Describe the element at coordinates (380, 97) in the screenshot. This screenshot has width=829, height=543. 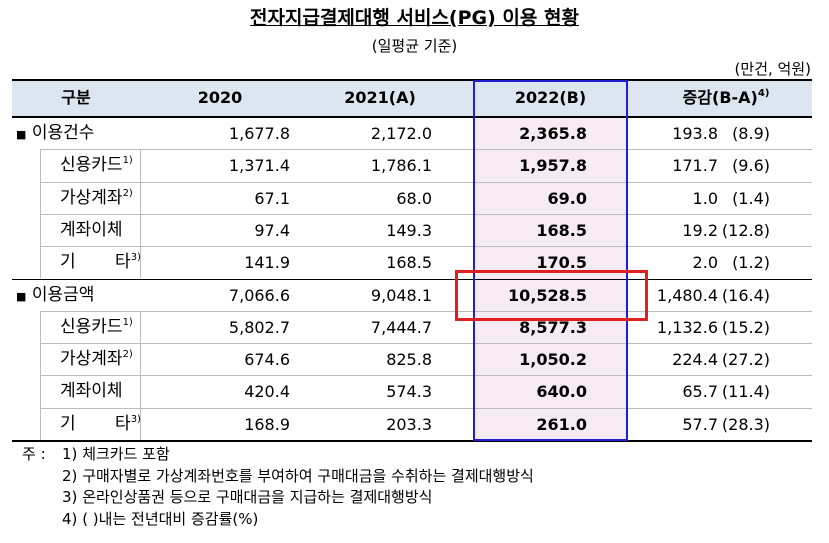
I see `header-text: 2021(A)` at that location.